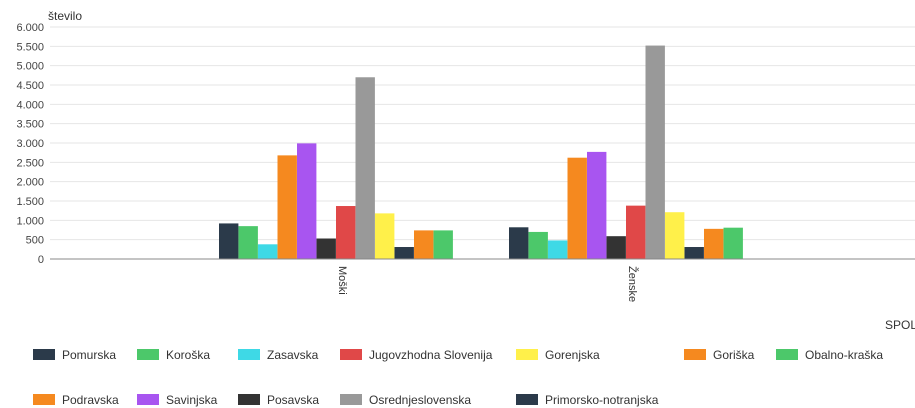 This screenshot has height=408, width=915. Describe the element at coordinates (404, 253) in the screenshot. I see `bar-primorsko-notranjska-moski` at that location.